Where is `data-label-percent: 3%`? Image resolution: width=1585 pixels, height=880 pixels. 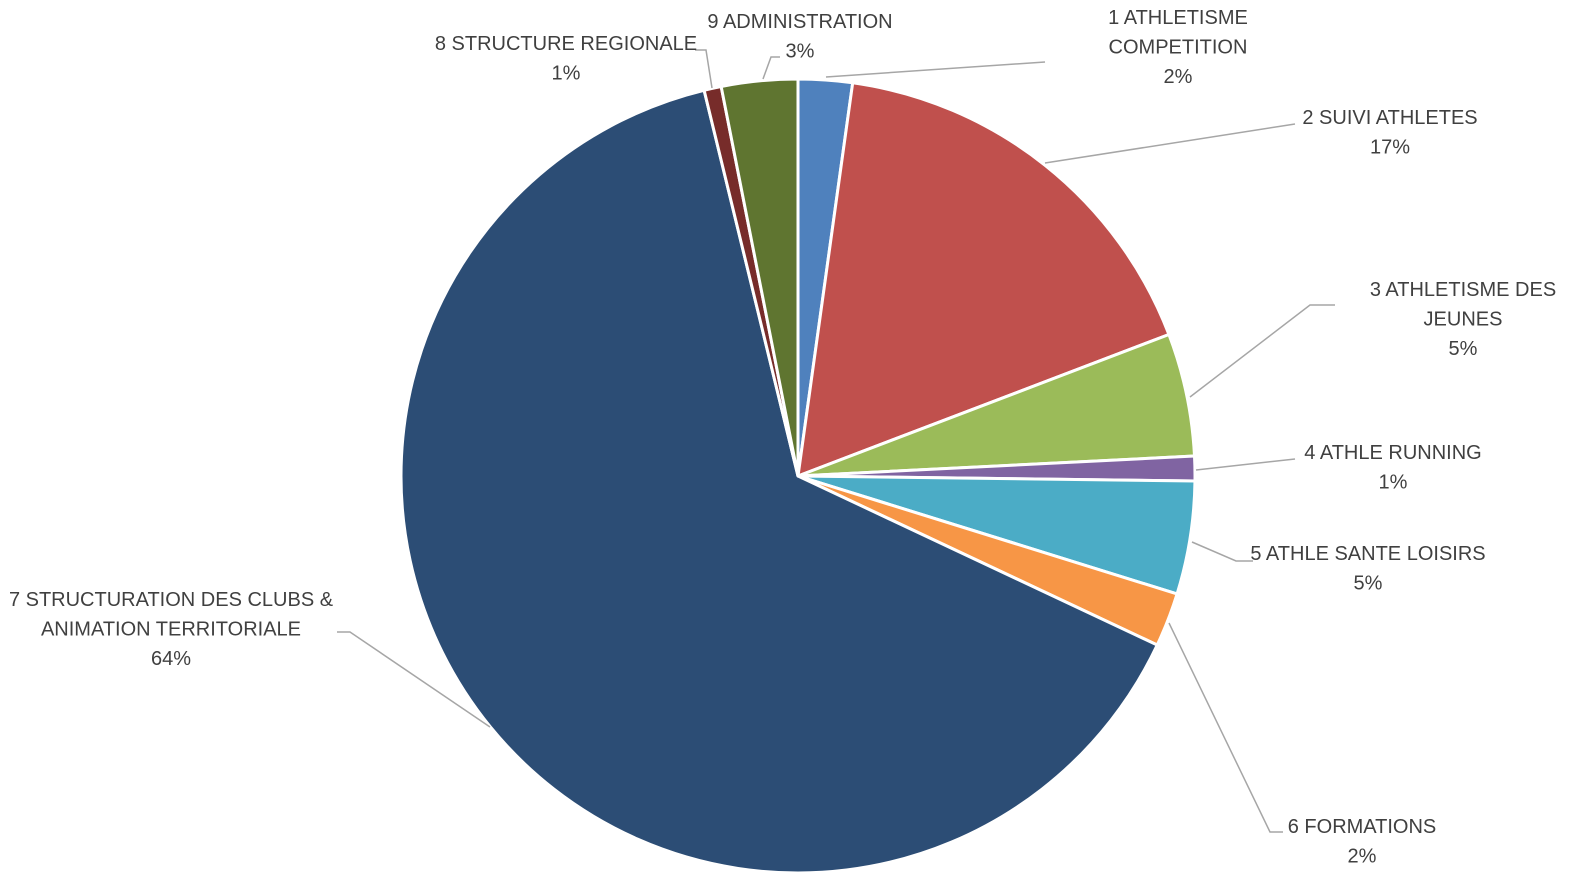 data-label-percent: 3% is located at coordinates (800, 52).